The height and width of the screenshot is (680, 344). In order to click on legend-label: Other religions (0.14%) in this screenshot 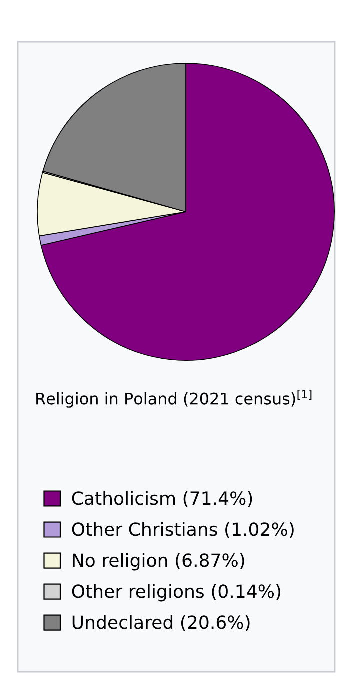, I will do `click(176, 593)`.